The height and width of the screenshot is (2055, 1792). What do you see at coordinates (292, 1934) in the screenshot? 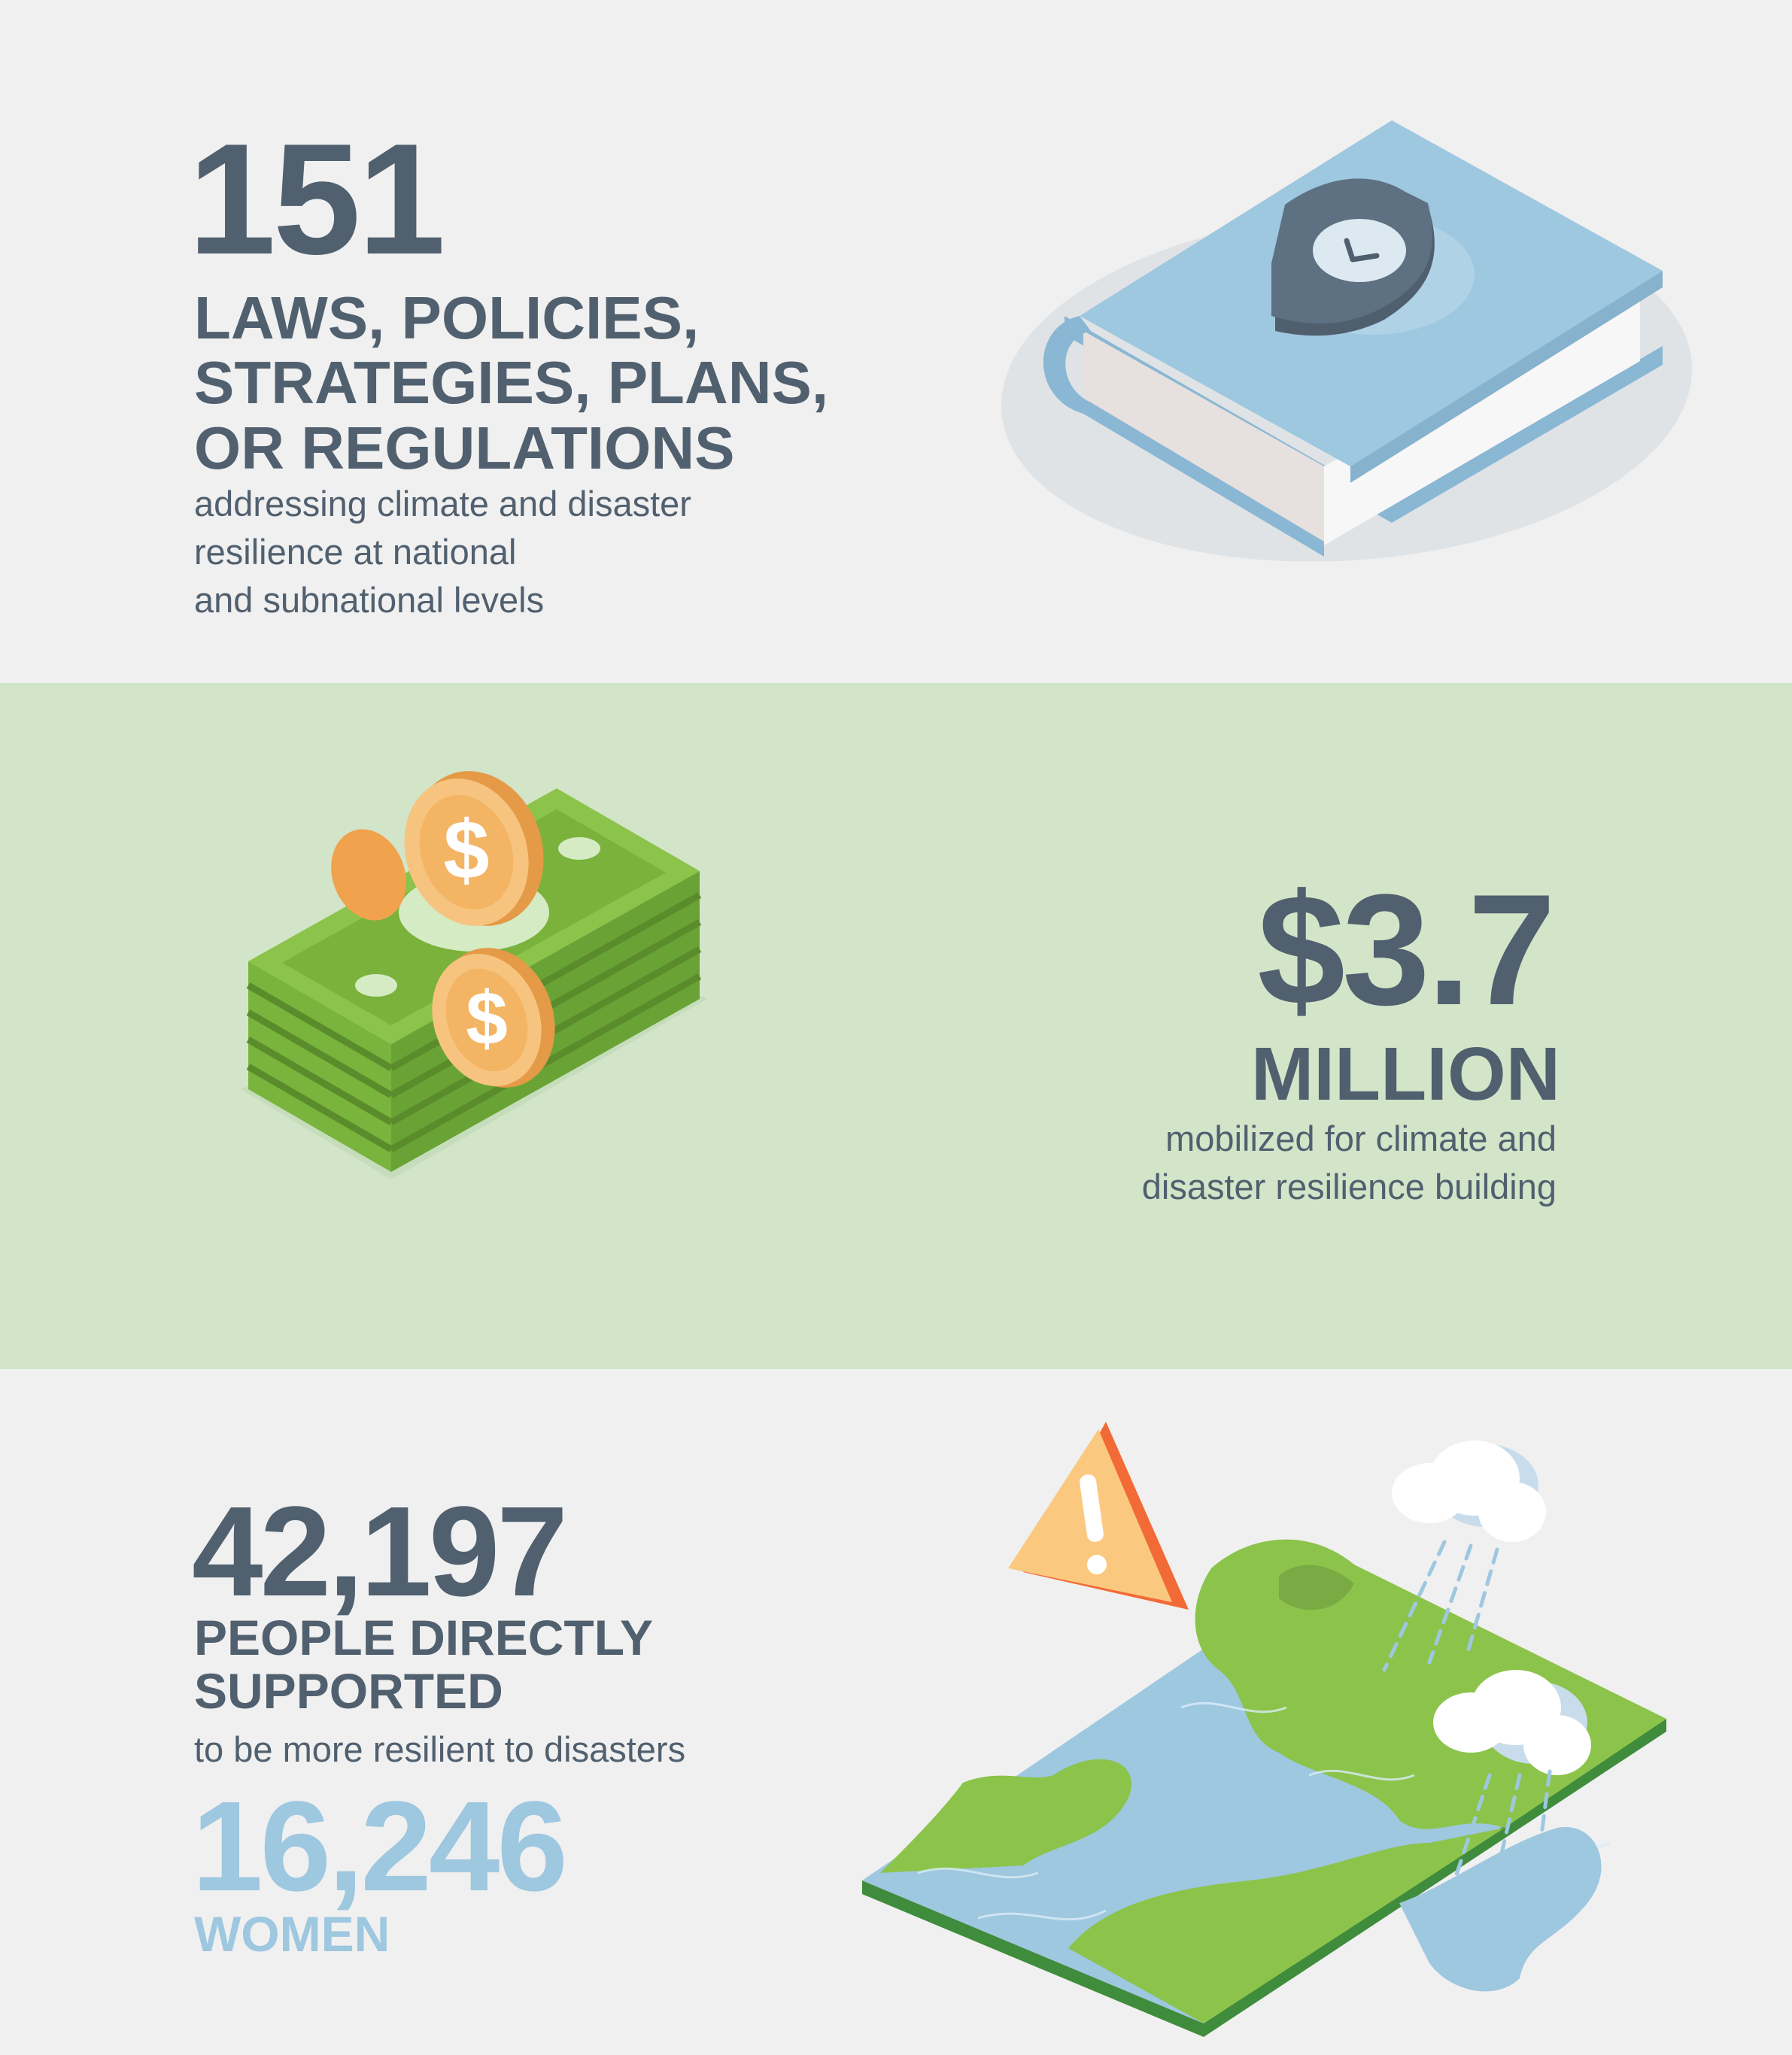
I see `women-label: WOMEN` at bounding box center [292, 1934].